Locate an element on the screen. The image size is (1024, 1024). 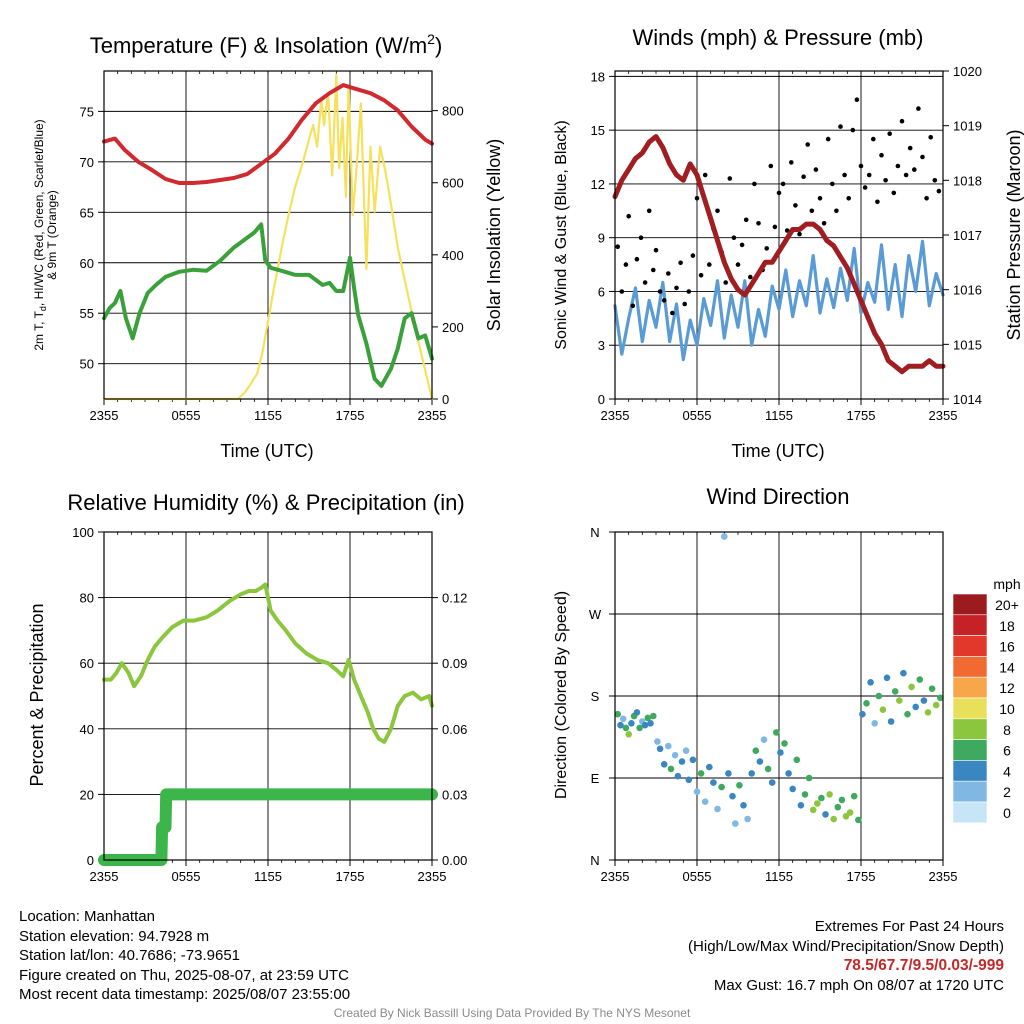
y-tick-label-left: 70 is located at coordinates (87, 162).